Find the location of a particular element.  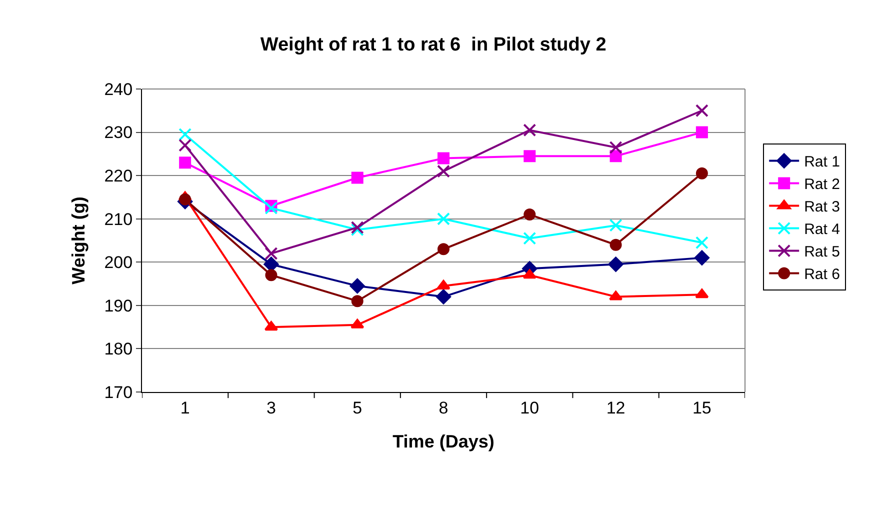

x-tick-label: 1 is located at coordinates (185, 408).